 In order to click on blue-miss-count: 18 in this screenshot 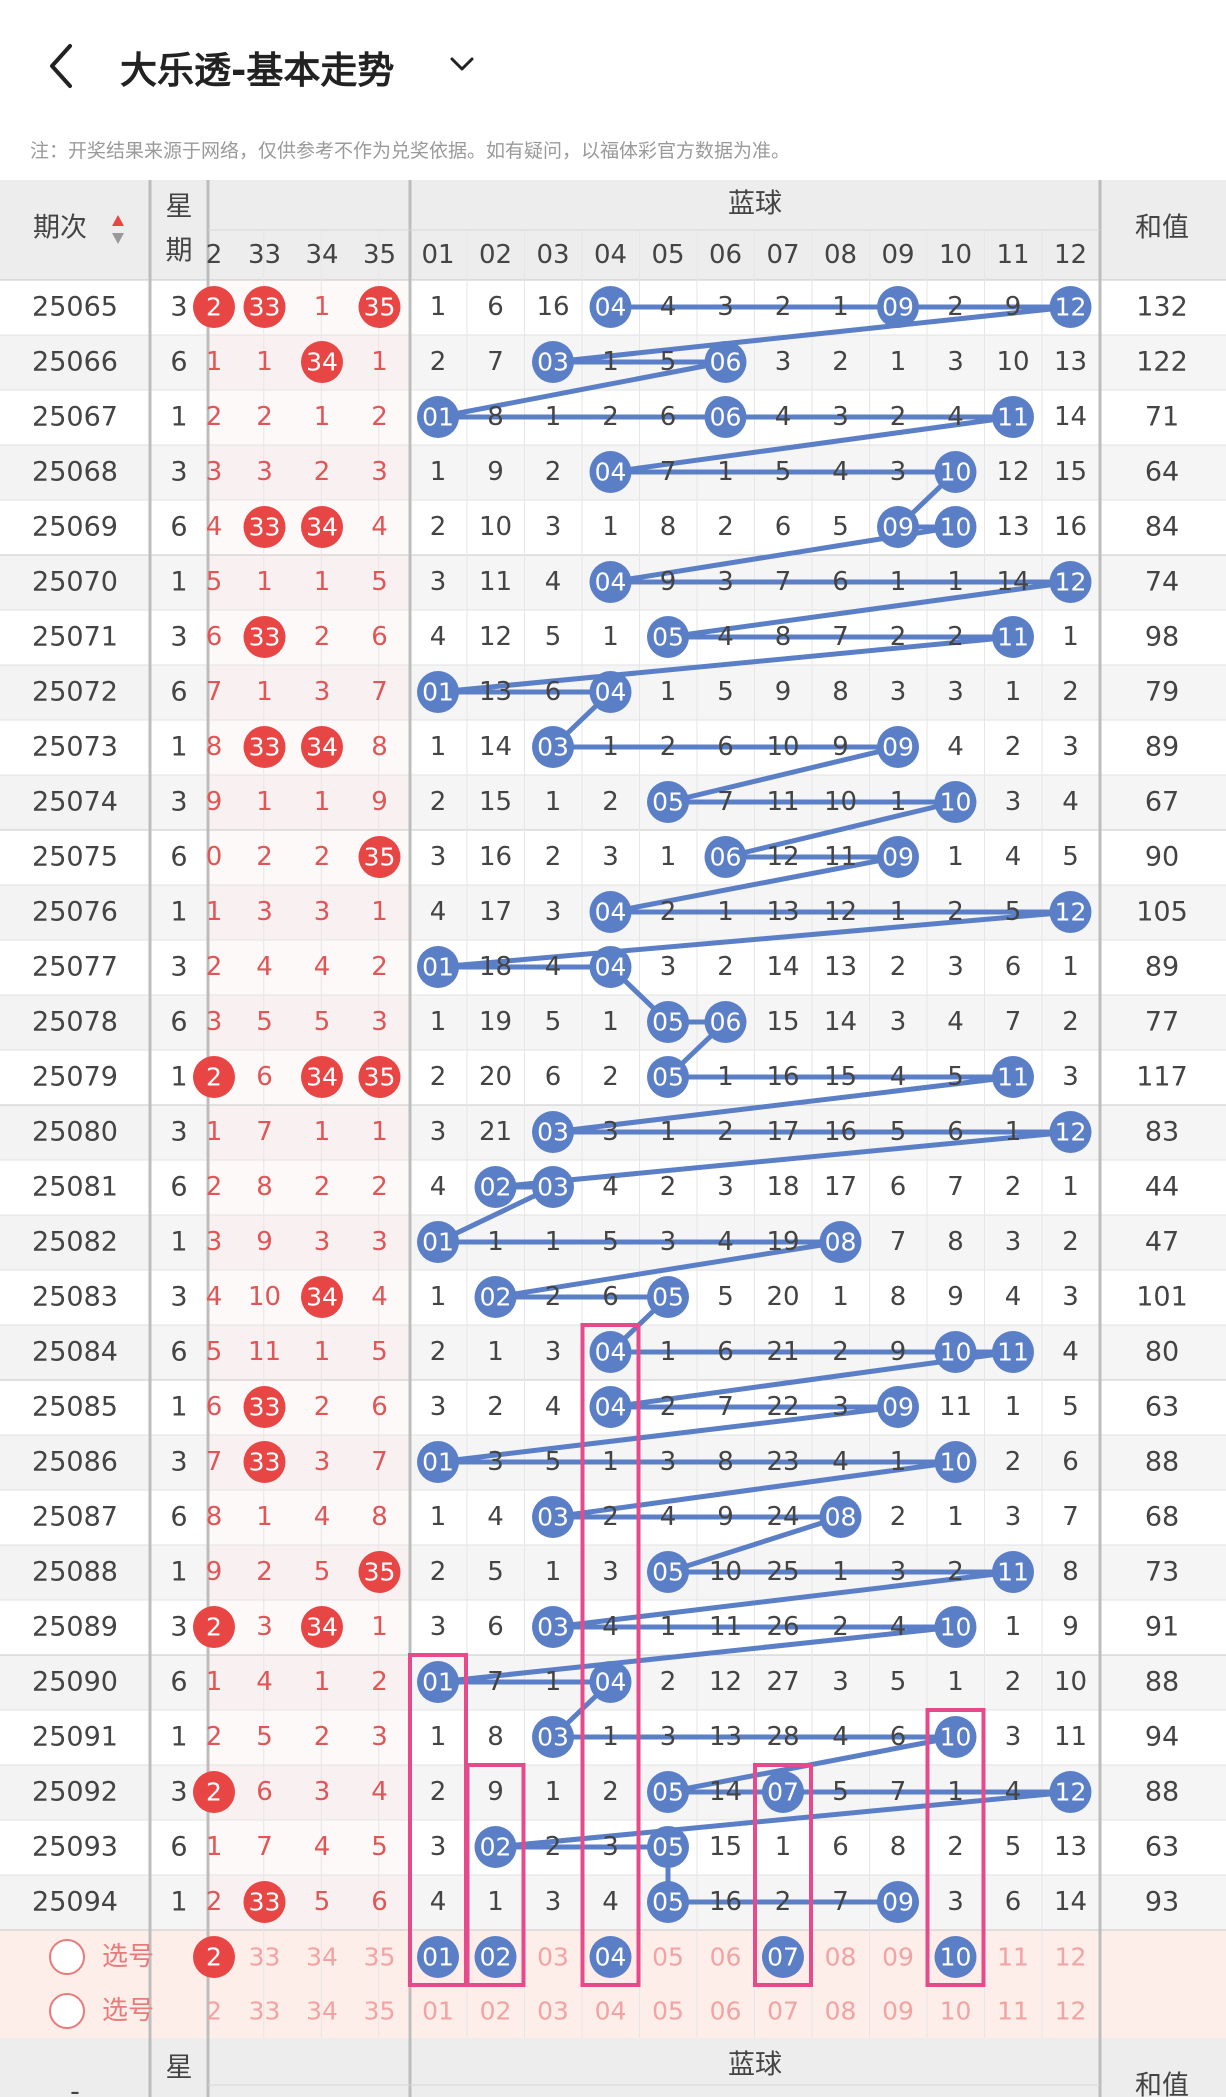, I will do `click(782, 1187)`.